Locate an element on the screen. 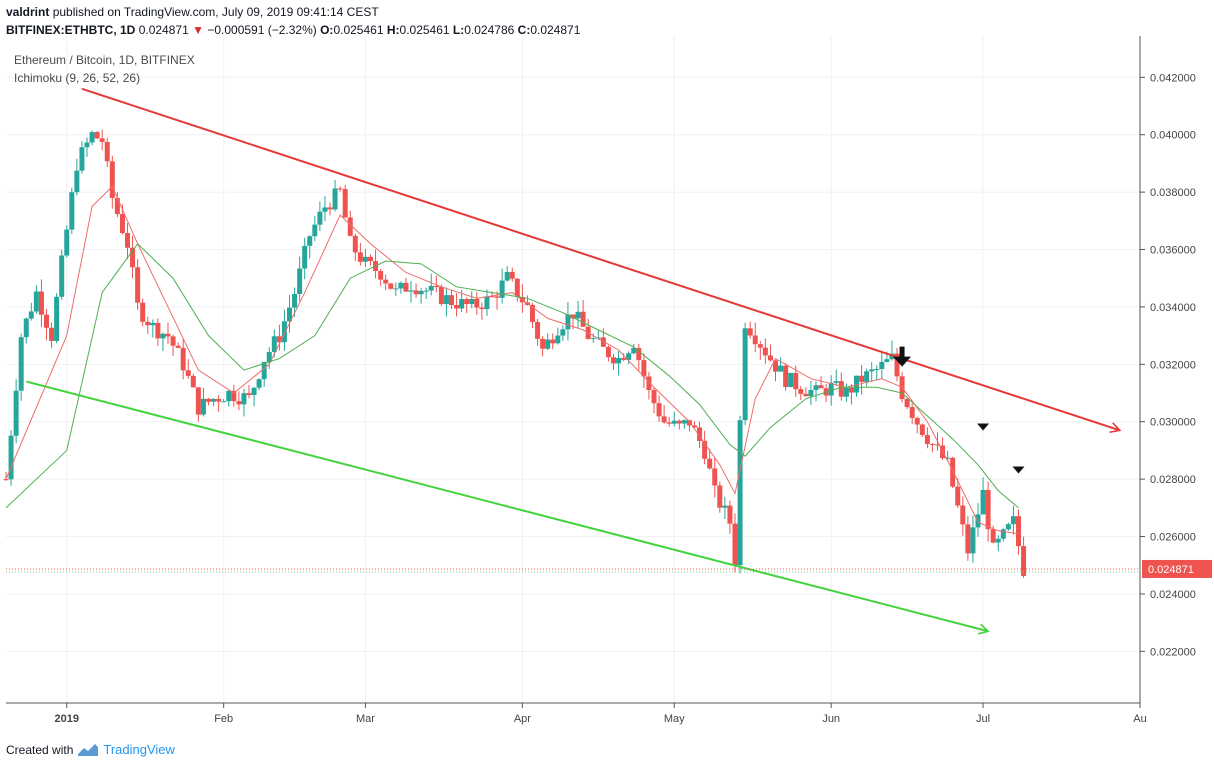  last-price-badge is located at coordinates (1177, 568).